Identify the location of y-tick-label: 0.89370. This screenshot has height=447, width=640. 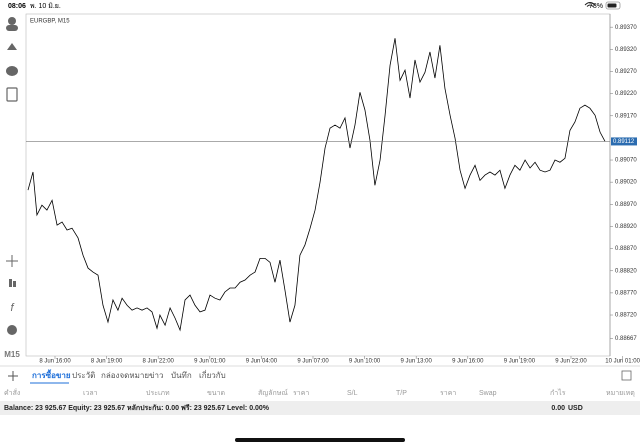
(626, 28).